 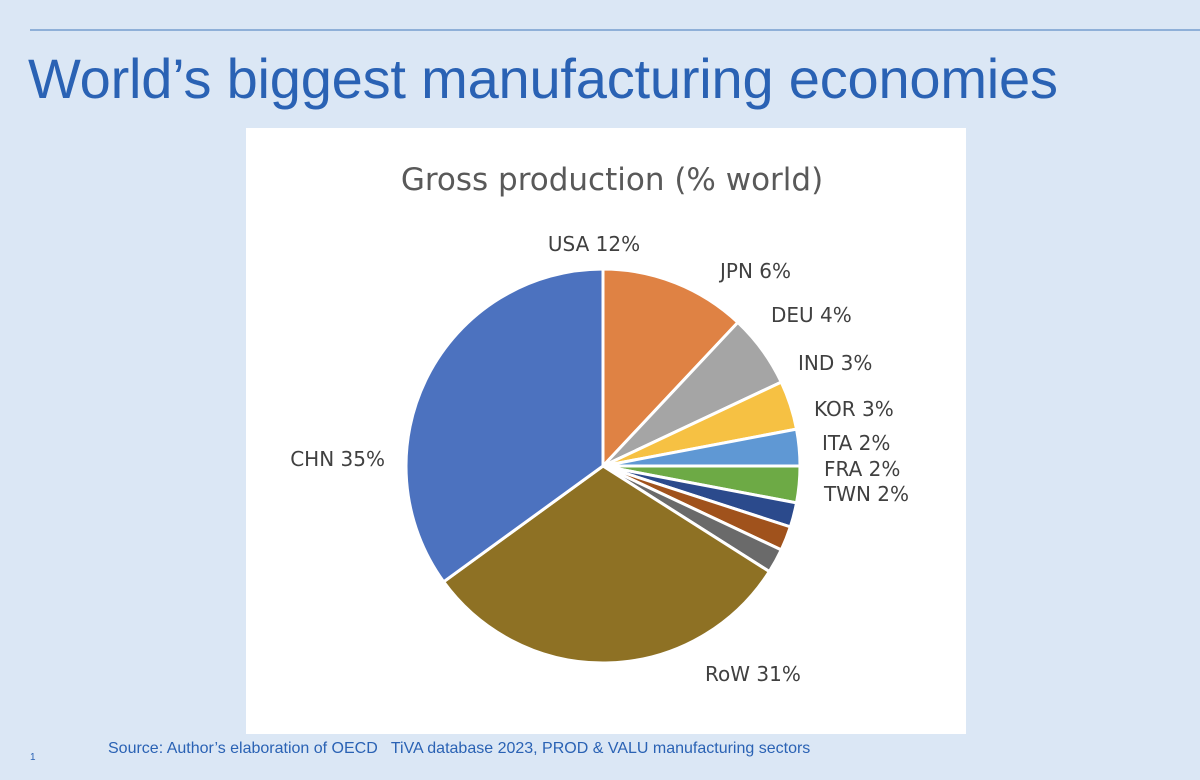 I want to click on pie-slice-row, so click(x=606, y=564).